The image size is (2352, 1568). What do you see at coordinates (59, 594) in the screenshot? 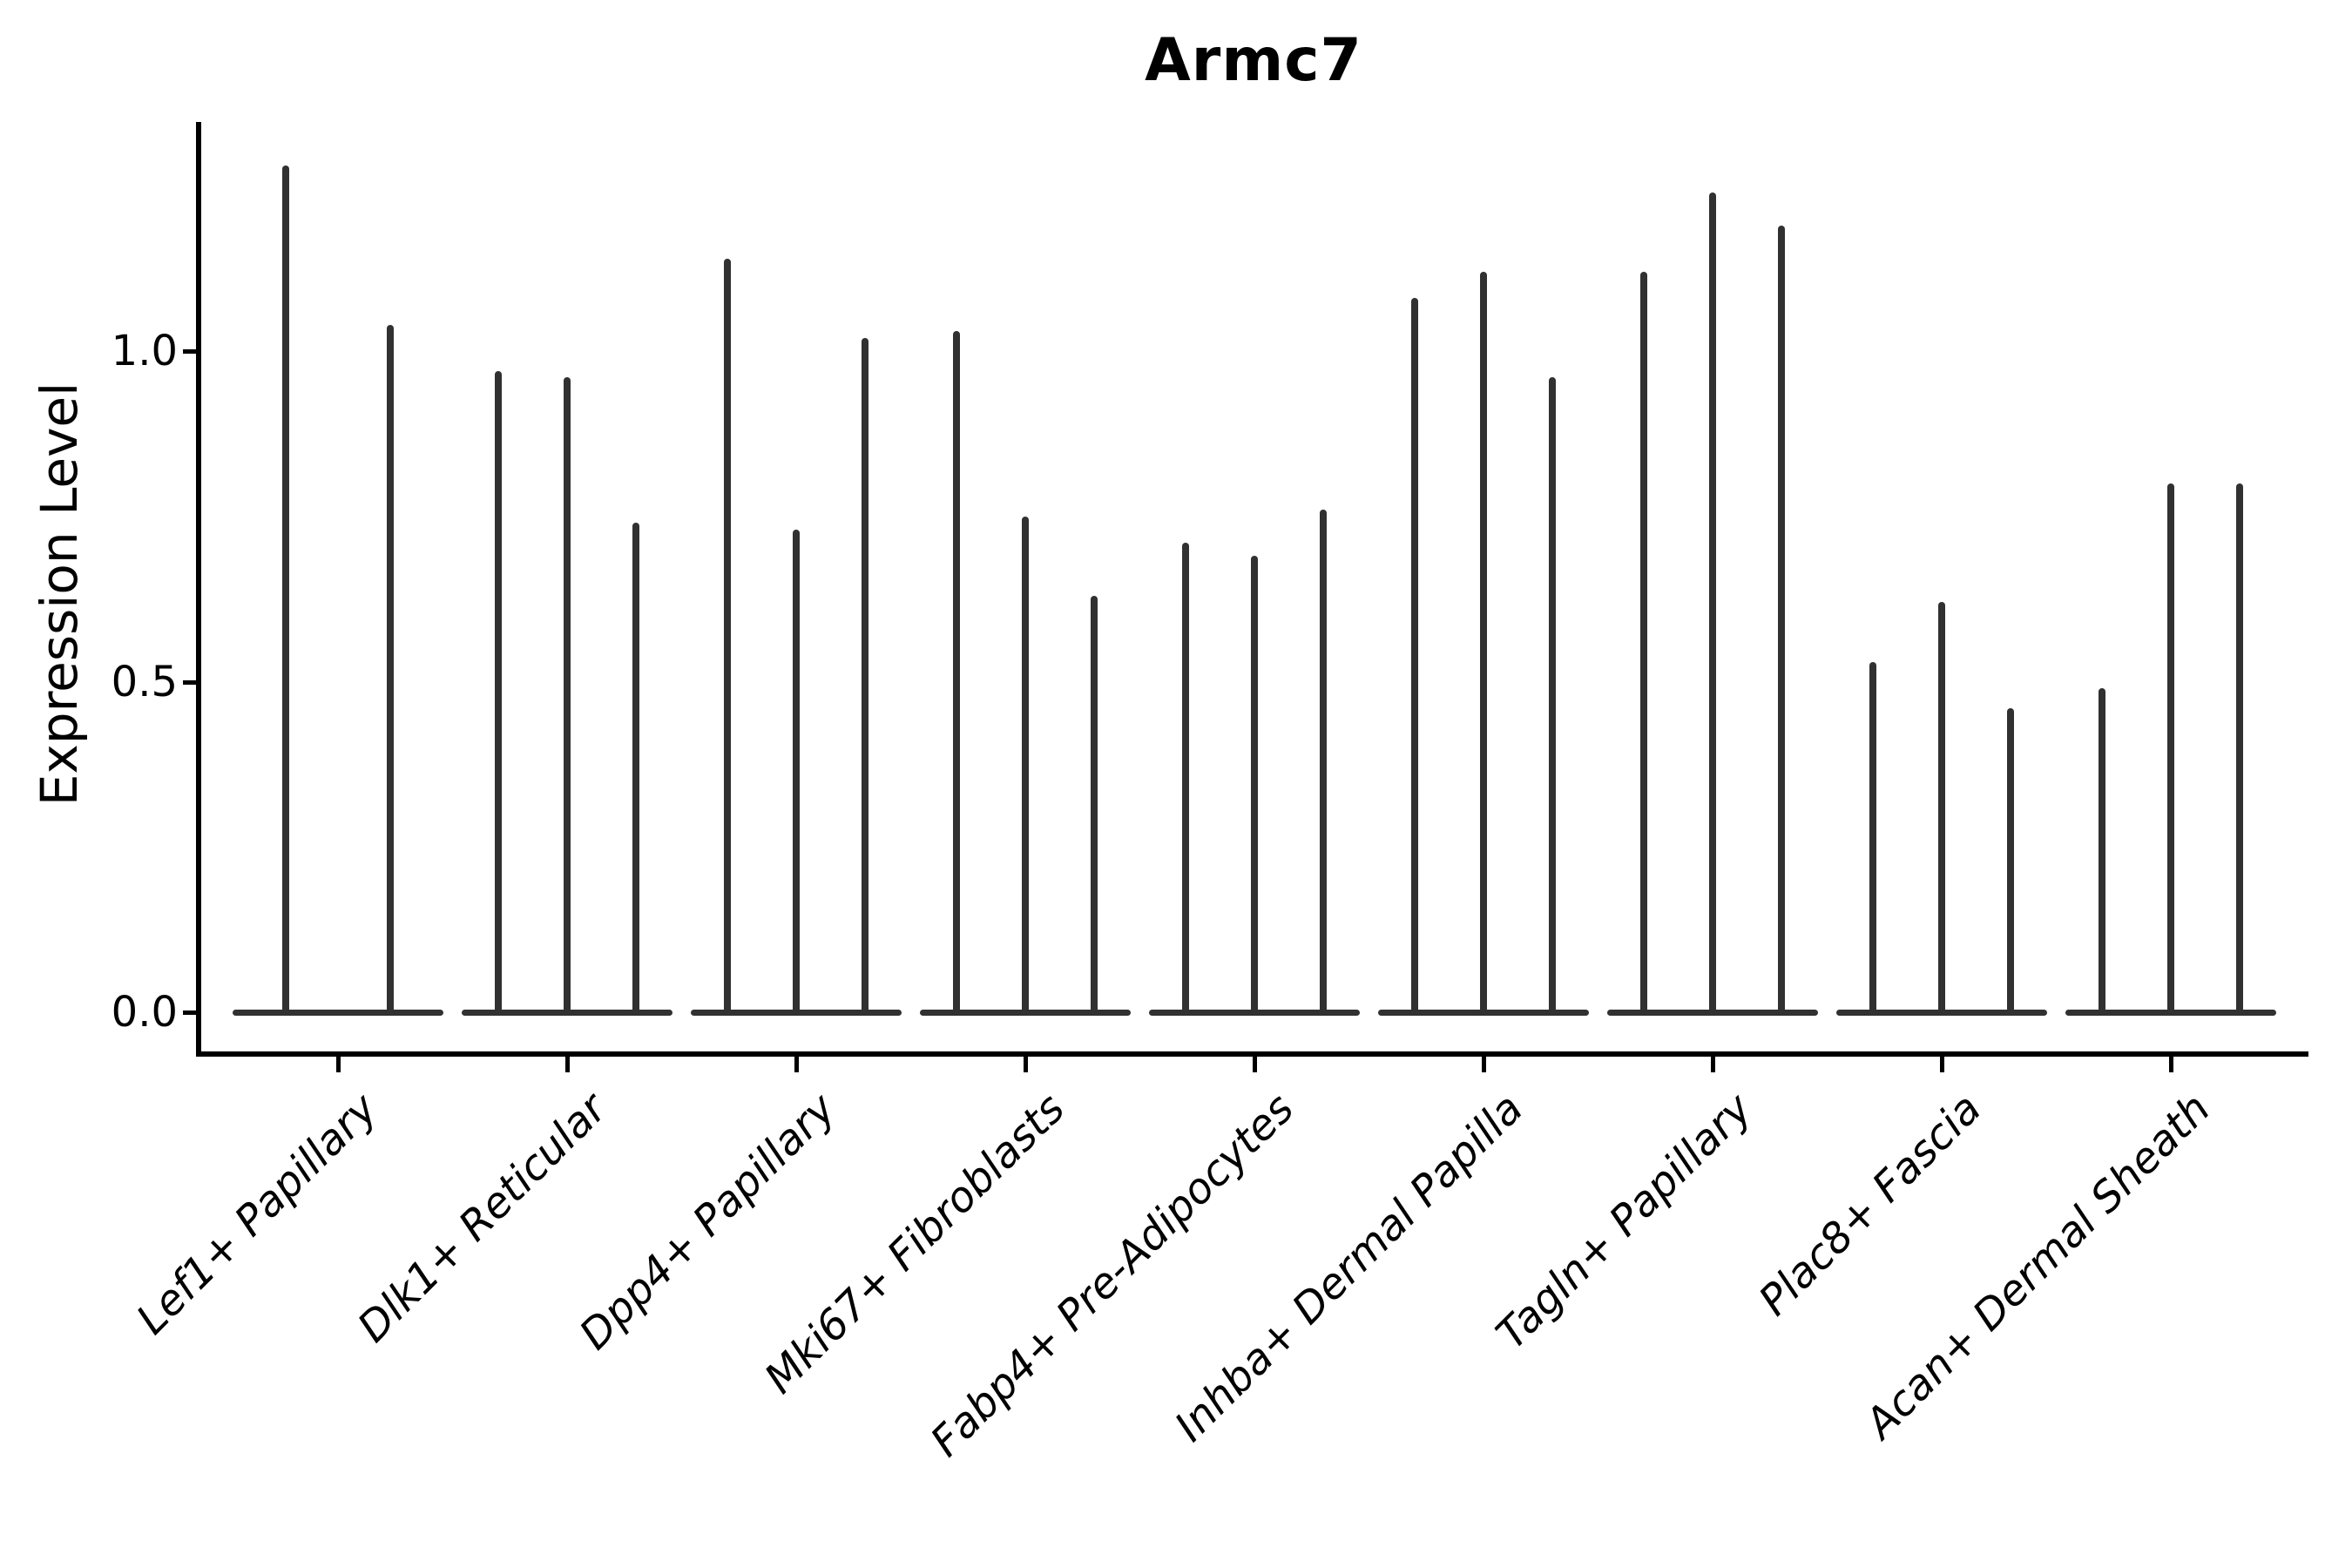
I see `y-axis-label: Expression Level` at bounding box center [59, 594].